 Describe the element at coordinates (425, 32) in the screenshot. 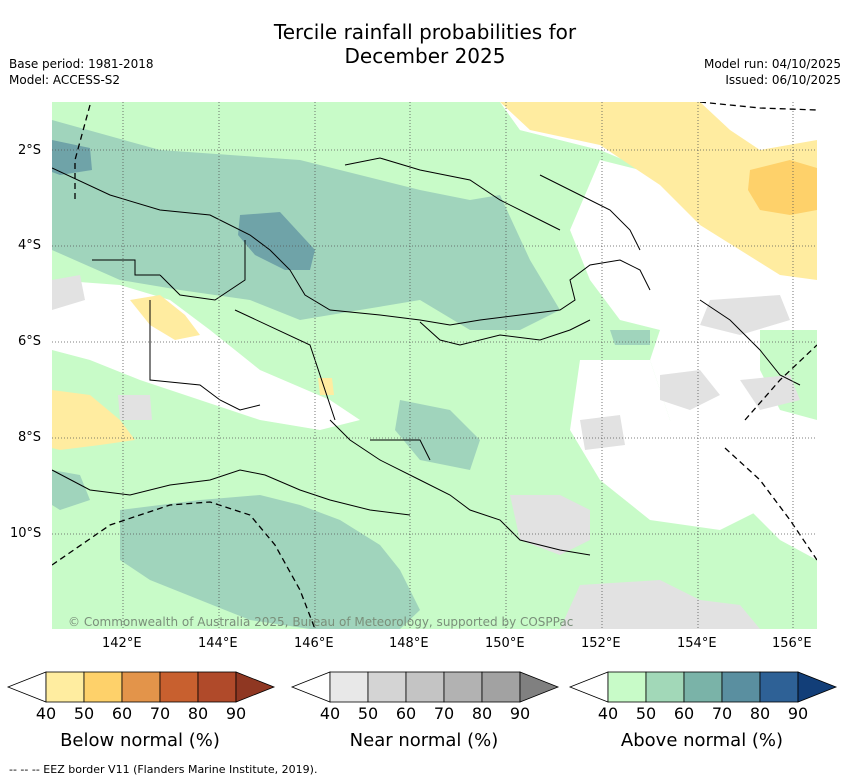

I see `title-line-1: Tercile rainfall probabilities for` at that location.